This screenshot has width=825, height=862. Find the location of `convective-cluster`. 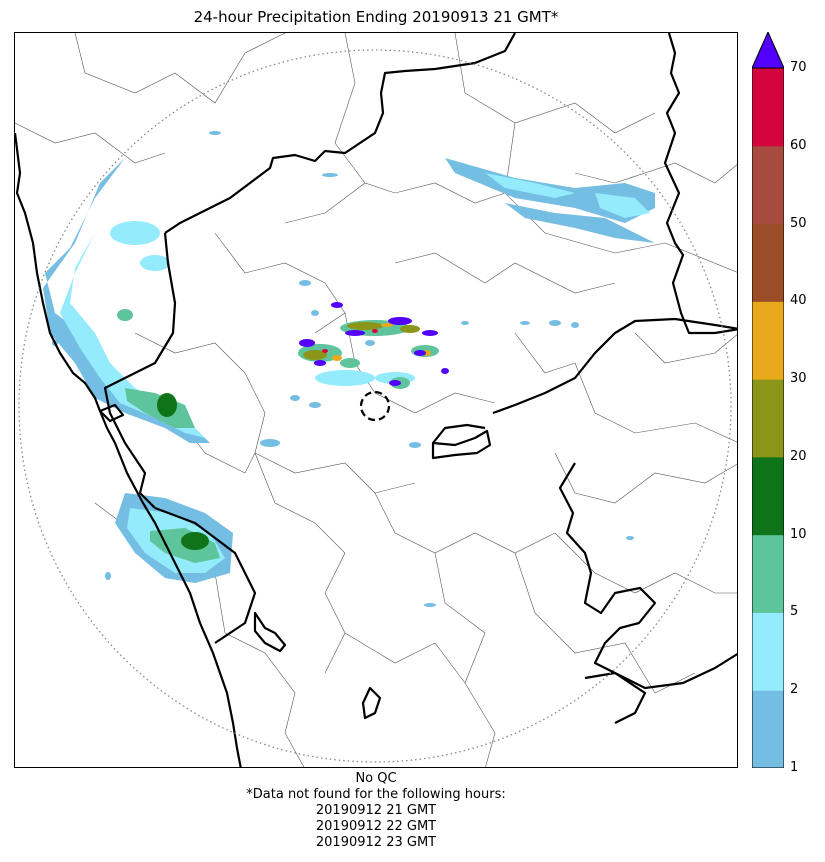

convective-cluster is located at coordinates (373, 345).